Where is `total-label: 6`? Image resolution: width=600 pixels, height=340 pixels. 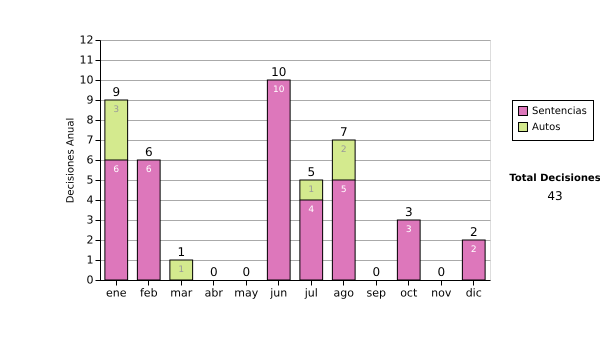 total-label: 6 is located at coordinates (148, 152).